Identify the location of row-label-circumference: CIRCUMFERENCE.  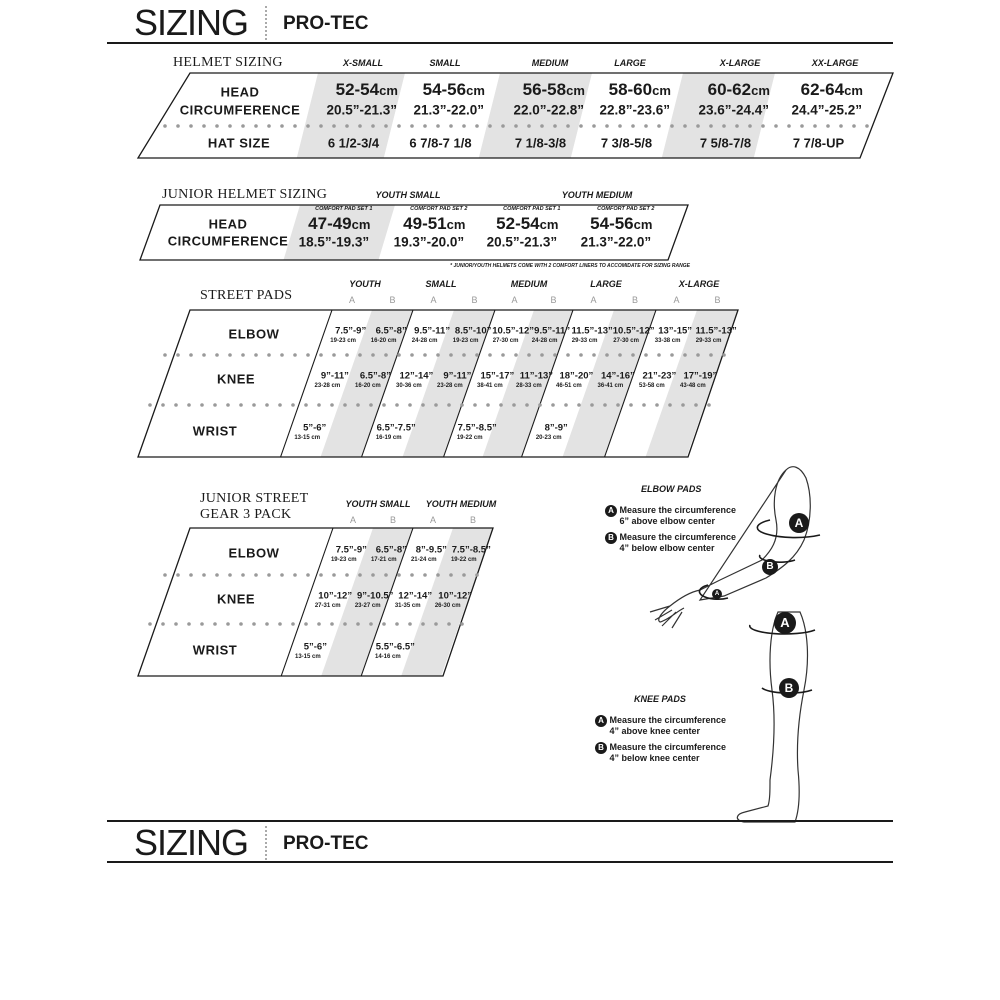
(228, 241).